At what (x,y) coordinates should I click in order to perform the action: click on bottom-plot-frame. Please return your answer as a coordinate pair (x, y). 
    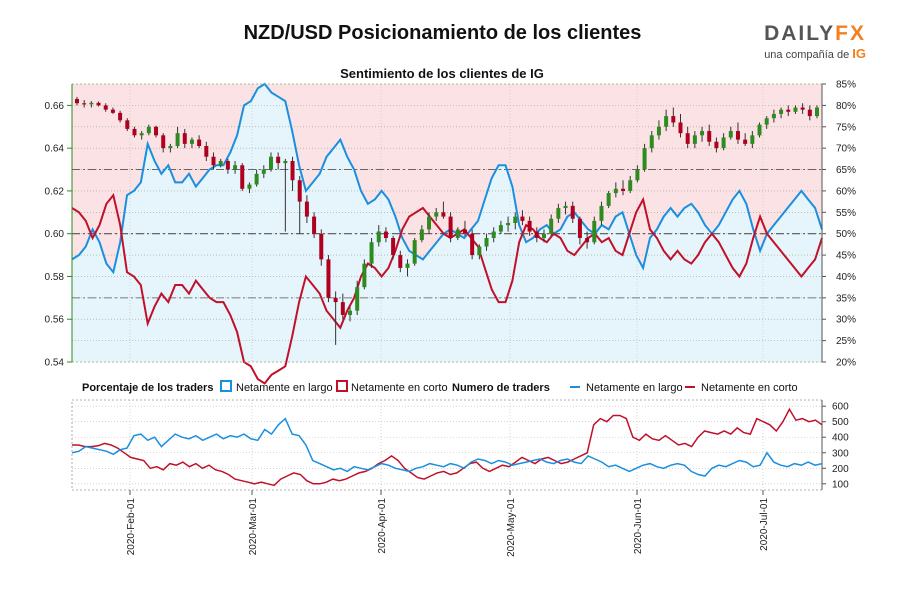
    Looking at the image, I should click on (447, 445).